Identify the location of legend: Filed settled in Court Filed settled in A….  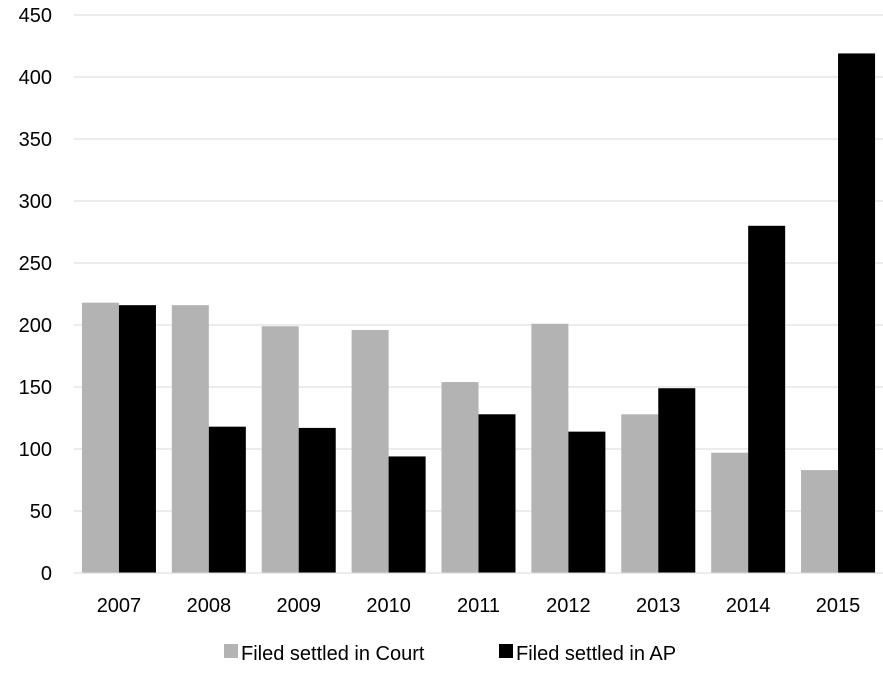
(450, 654).